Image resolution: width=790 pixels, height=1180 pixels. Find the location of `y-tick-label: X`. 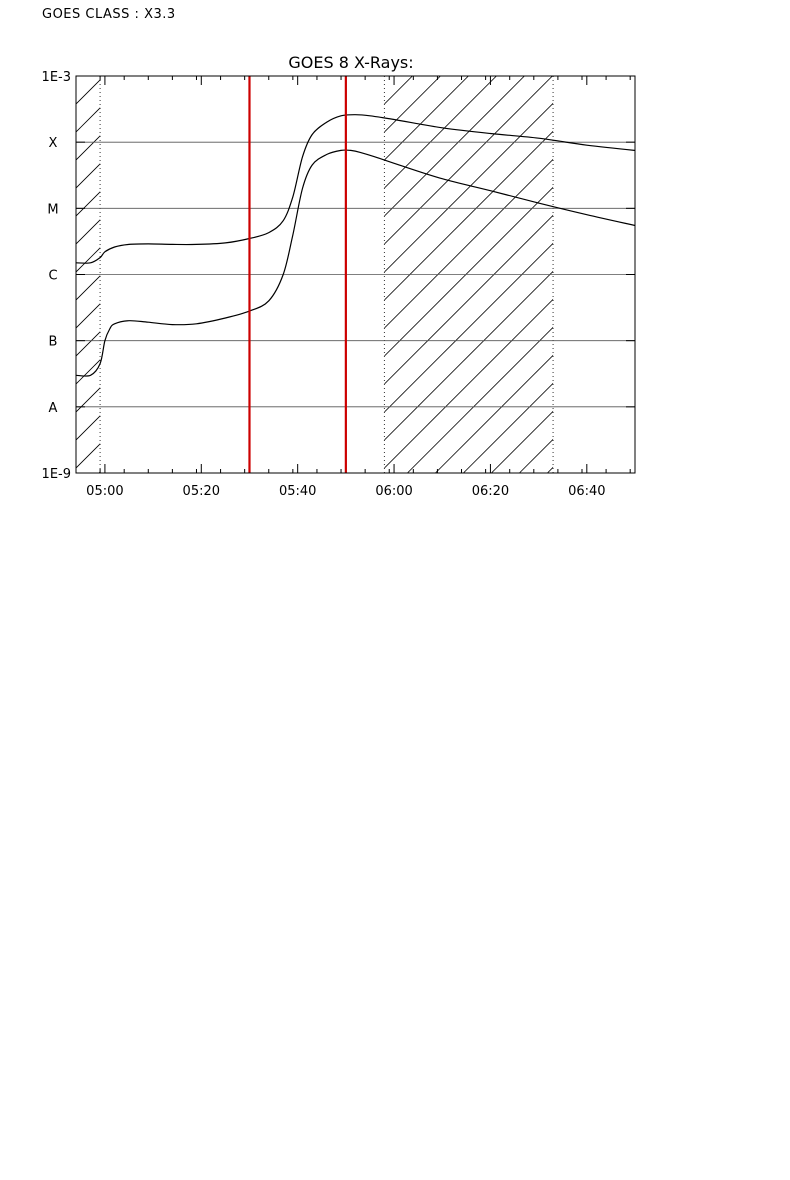

y-tick-label: X is located at coordinates (53, 143).